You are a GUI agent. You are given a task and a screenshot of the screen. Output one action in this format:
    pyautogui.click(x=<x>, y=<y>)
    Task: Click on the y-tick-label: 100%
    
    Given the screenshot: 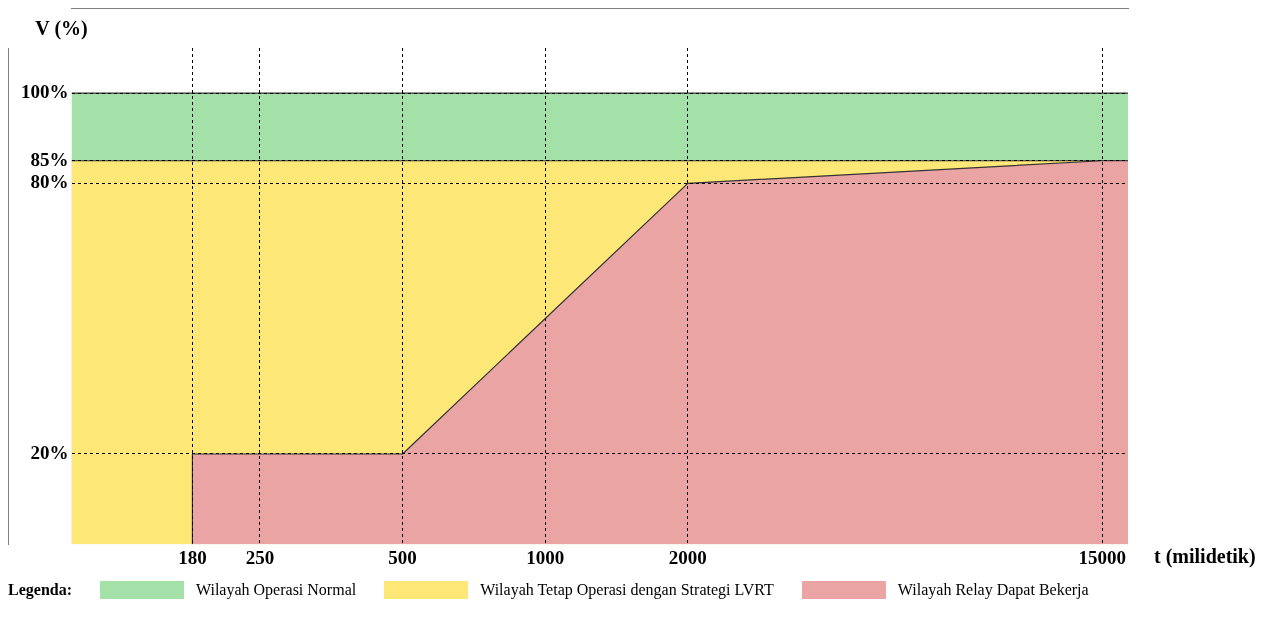 What is the action you would take?
    pyautogui.click(x=45, y=92)
    